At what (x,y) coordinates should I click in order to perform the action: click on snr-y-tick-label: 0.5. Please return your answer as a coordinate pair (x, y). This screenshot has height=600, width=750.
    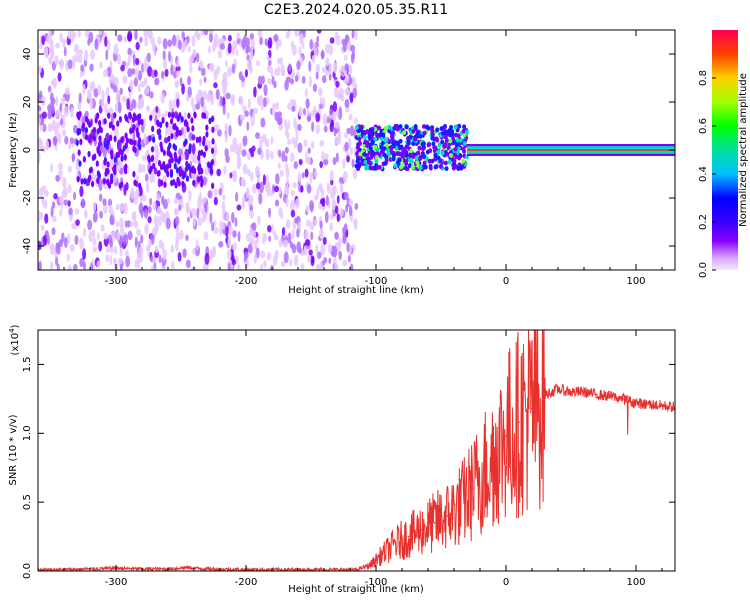
    Looking at the image, I should click on (27, 502).